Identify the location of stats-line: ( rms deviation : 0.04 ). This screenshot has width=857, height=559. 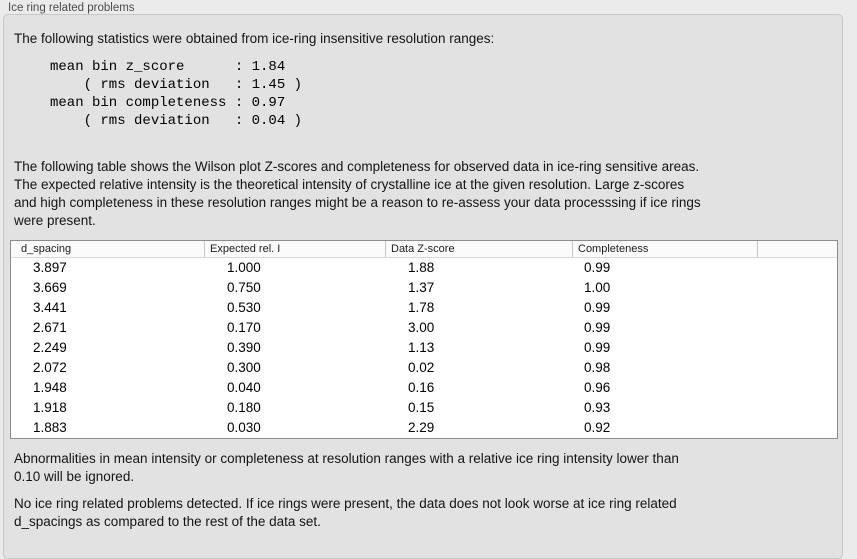
(176, 121).